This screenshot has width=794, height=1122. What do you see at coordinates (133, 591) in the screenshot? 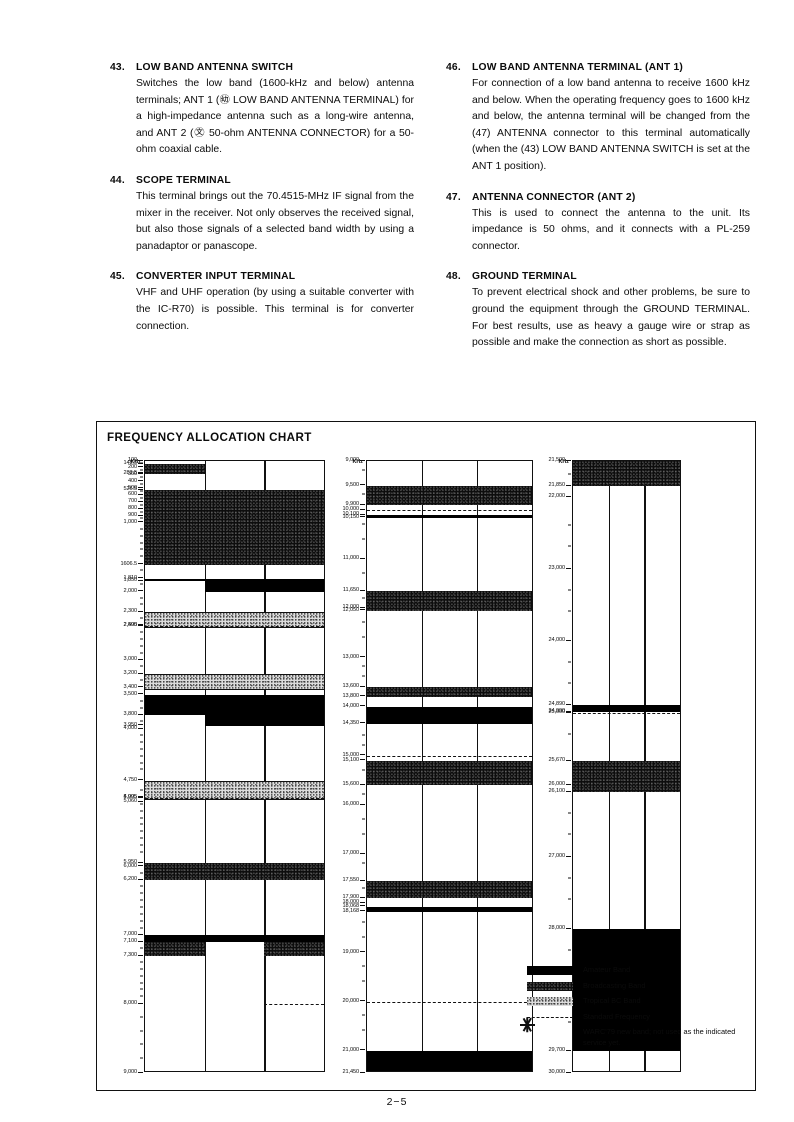
I see `axis-tick: 2,000` at bounding box center [133, 591].